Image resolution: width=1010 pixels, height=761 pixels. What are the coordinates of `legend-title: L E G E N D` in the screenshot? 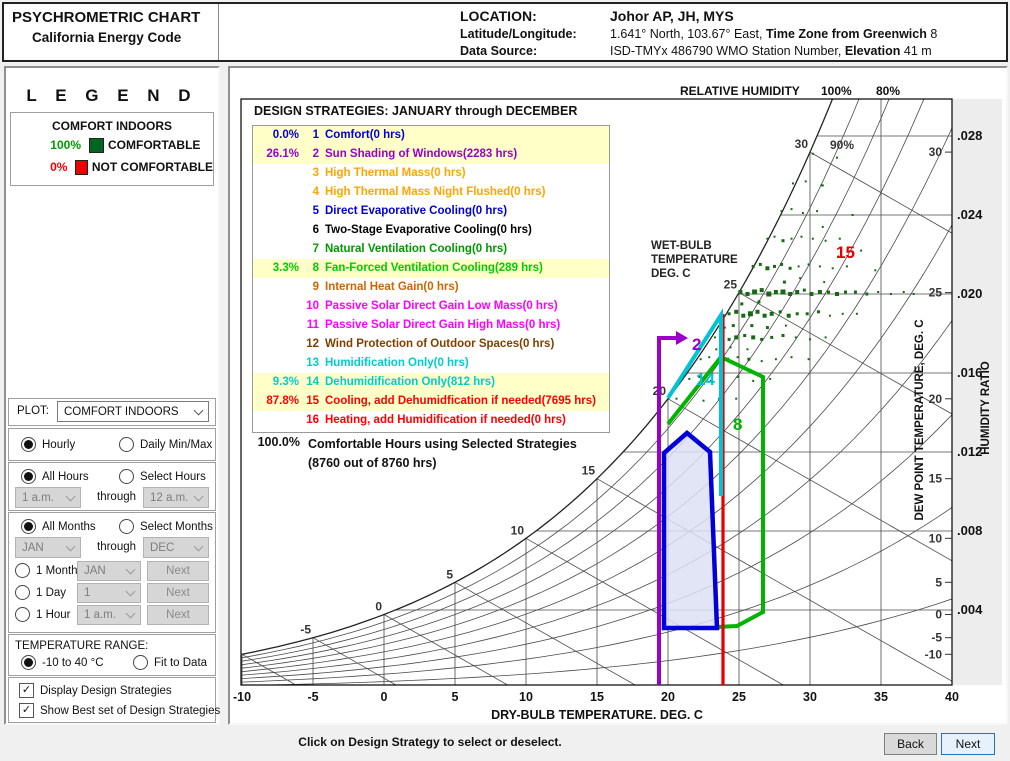 It's located at (112, 95).